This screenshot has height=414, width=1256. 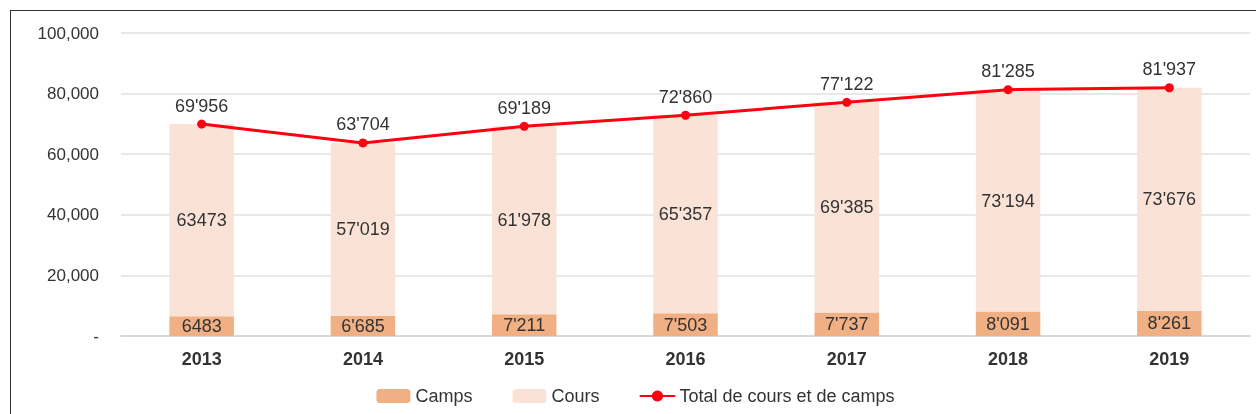 I want to click on data-label: 7'737, so click(x=847, y=324).